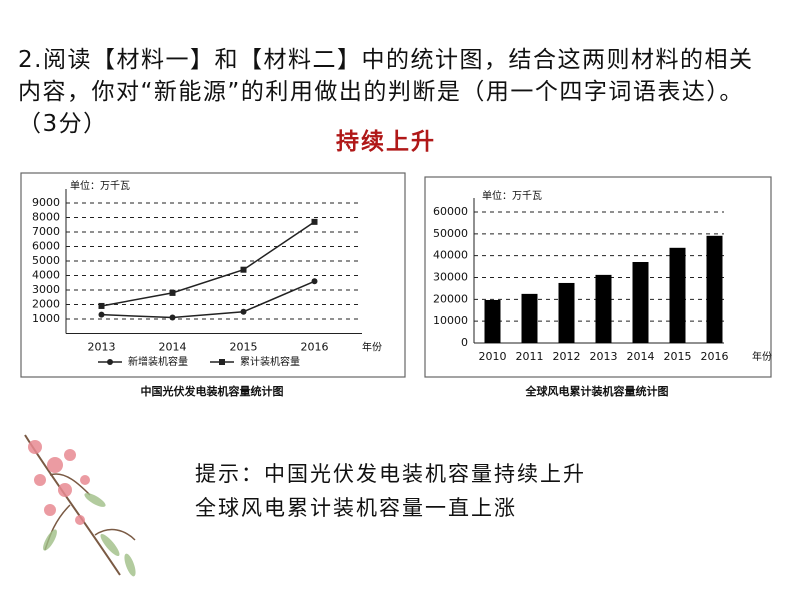 The image size is (794, 596). I want to click on y-tick-label: 1000, so click(46, 318).